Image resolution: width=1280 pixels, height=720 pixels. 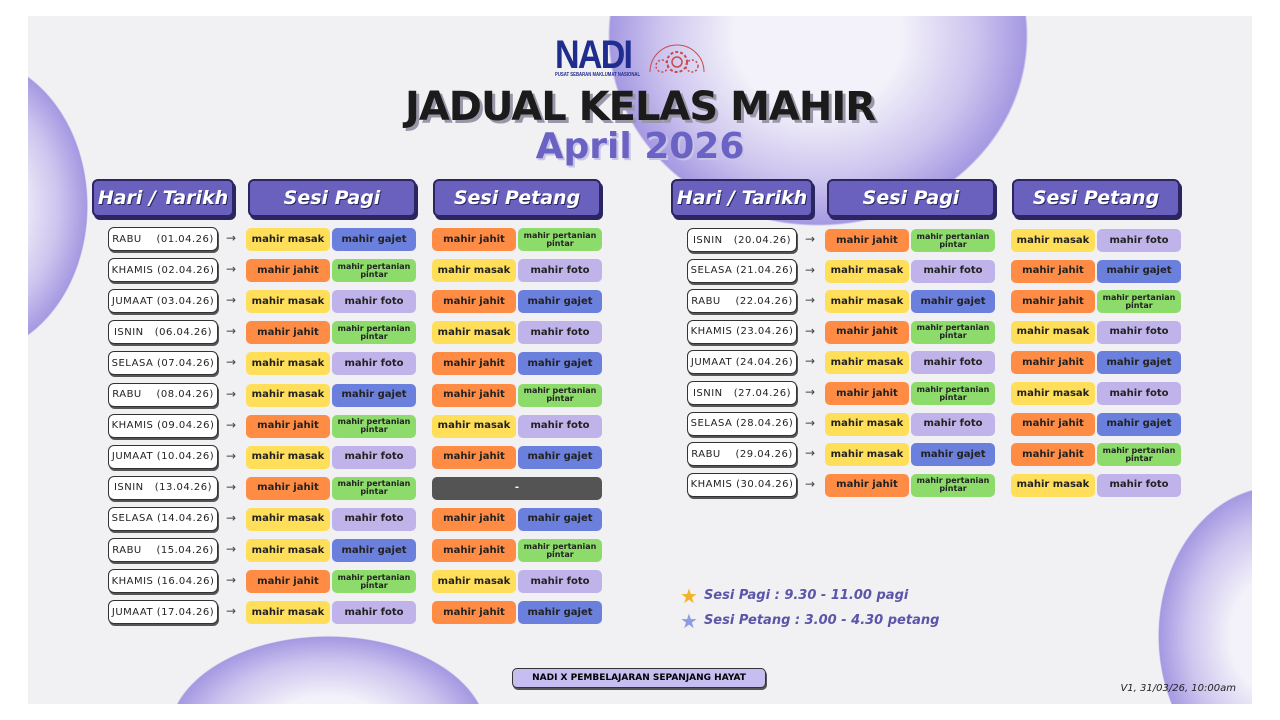 What do you see at coordinates (163, 612) in the screenshot?
I see `date-label: JUMAAT (17.04.26)` at bounding box center [163, 612].